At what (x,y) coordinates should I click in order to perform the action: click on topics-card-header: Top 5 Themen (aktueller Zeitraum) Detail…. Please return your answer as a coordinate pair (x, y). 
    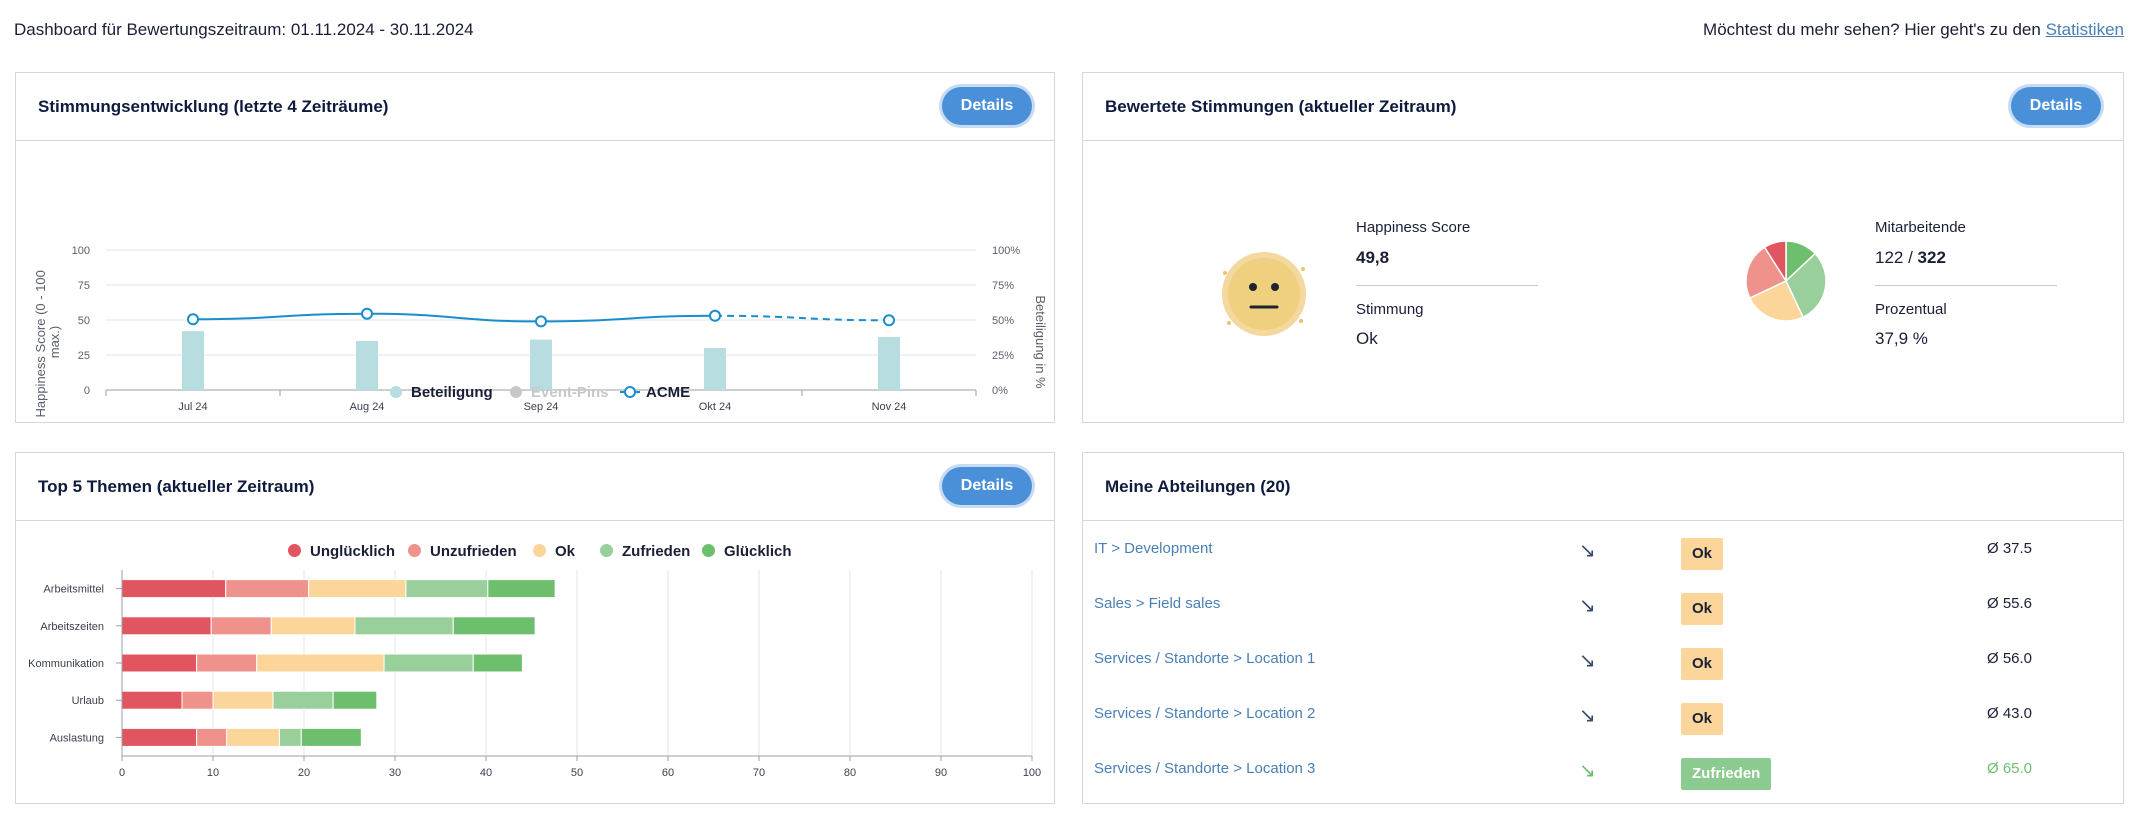
    Looking at the image, I should click on (535, 487).